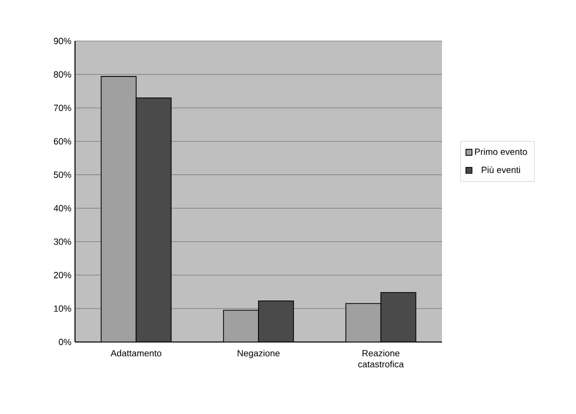 The height and width of the screenshot is (414, 576). What do you see at coordinates (381, 359) in the screenshot?
I see `x-tick-label: Reazione catastrofica` at bounding box center [381, 359].